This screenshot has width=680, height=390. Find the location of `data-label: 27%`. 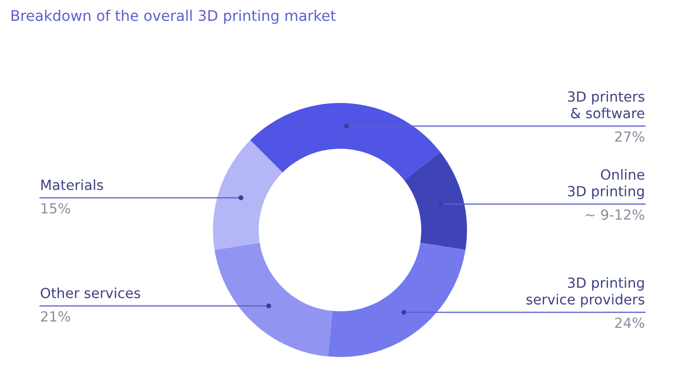

data-label: 27% is located at coordinates (629, 136).